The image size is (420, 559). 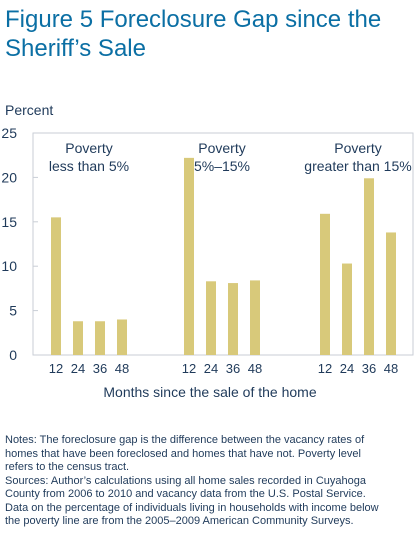 I want to click on y-tick-label: 10, so click(x=9, y=266).